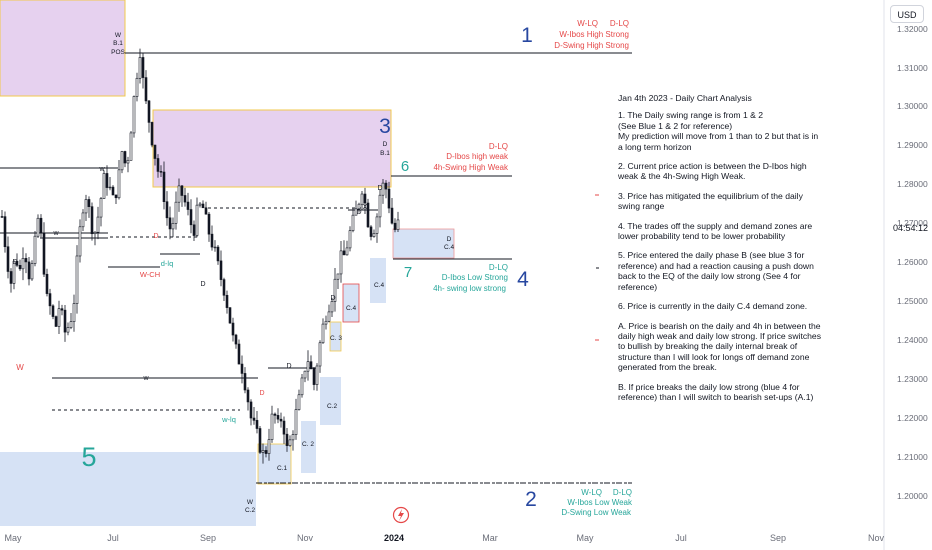  Describe the element at coordinates (912, 379) in the screenshot. I see `price-tick-label: 1.23000` at that location.